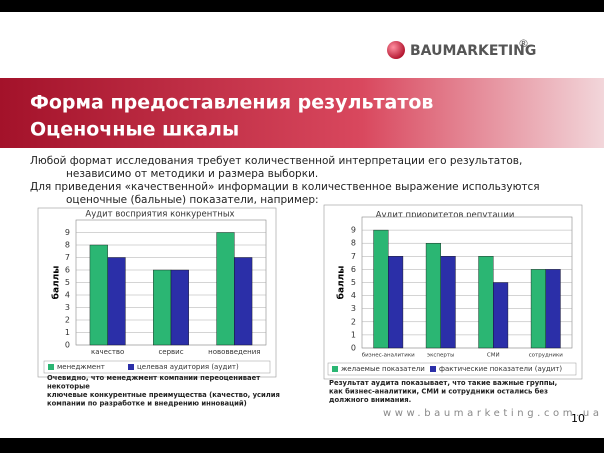  Describe the element at coordinates (302, 445) in the screenshot. I see `bottom-bar` at that location.